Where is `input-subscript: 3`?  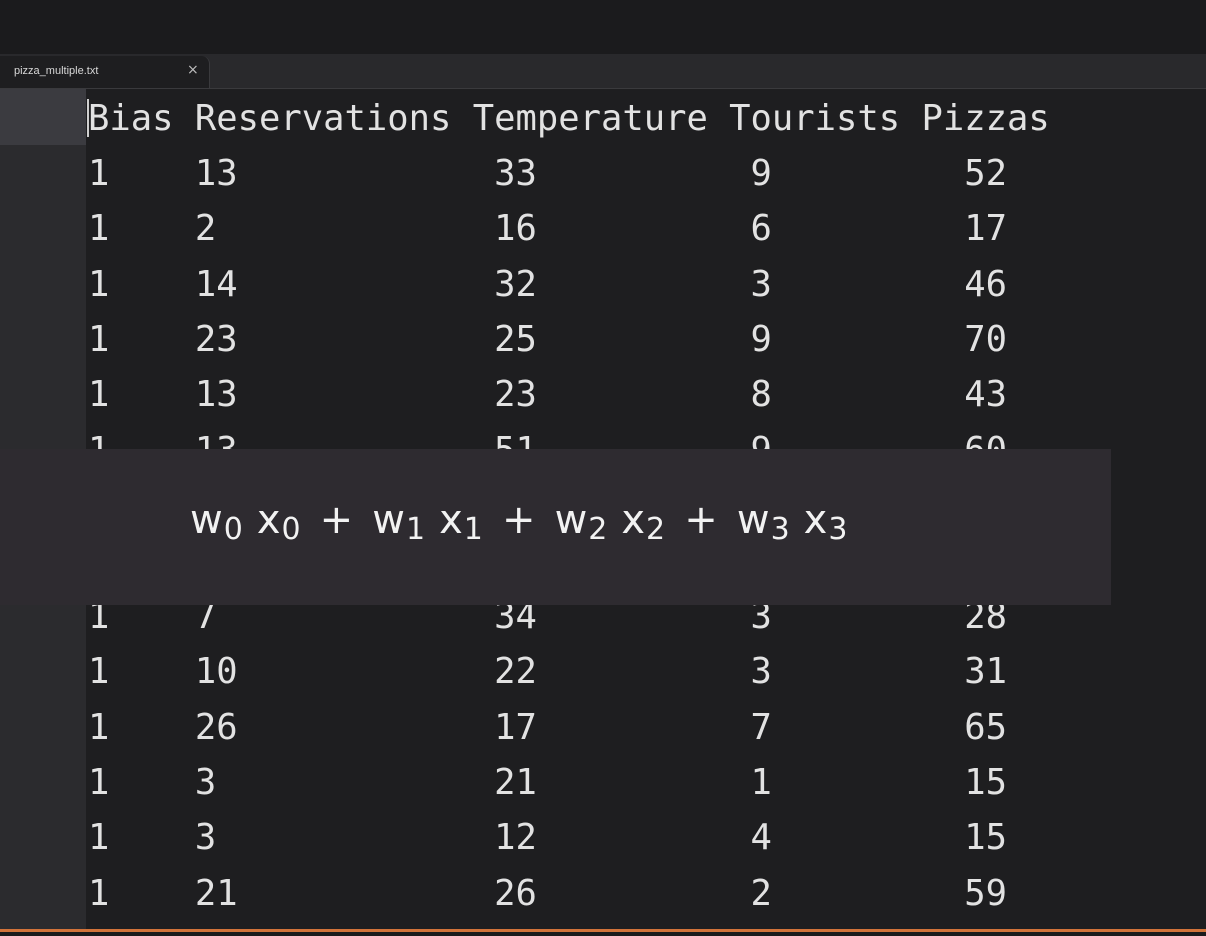 input-subscript: 3 is located at coordinates (838, 529).